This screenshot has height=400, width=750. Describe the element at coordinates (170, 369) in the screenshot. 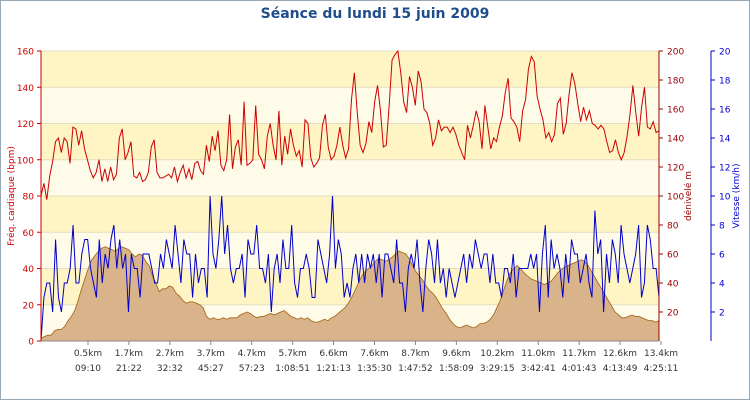

I see `x-time-label: 32:32` at that location.